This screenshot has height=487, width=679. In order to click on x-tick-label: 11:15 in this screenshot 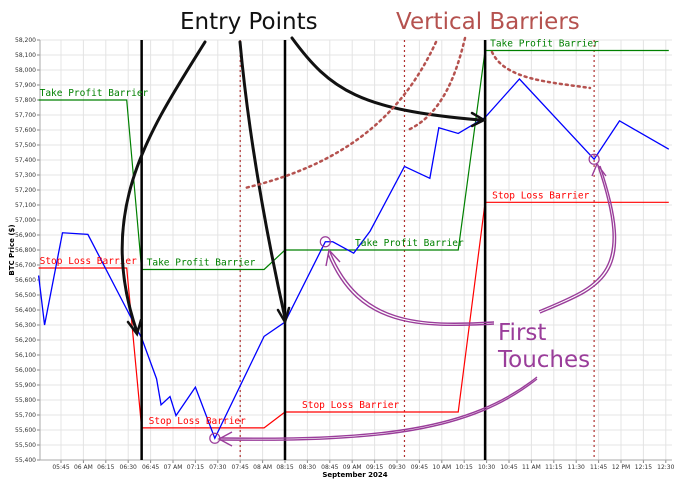, I will do `click(553, 467)`.